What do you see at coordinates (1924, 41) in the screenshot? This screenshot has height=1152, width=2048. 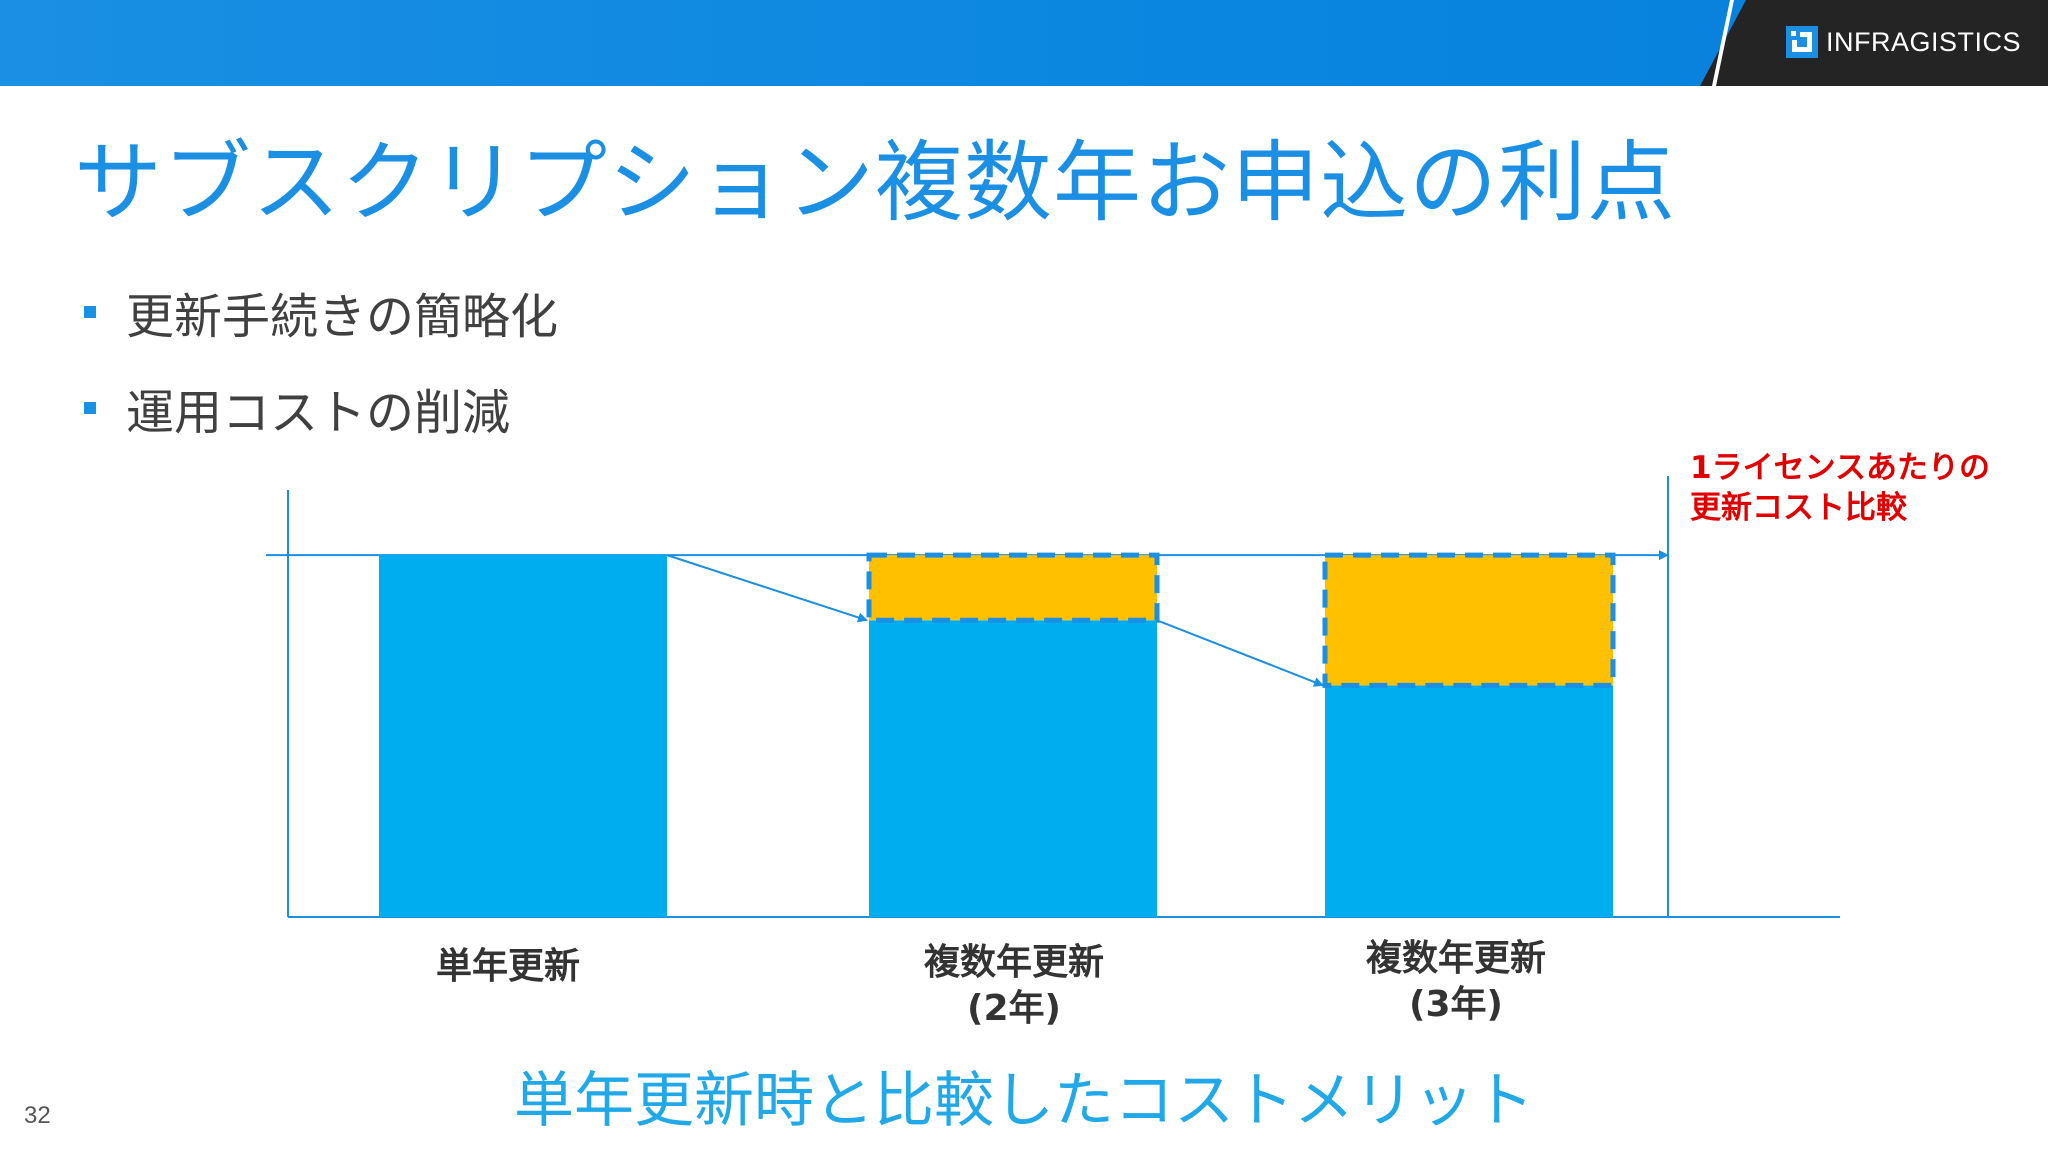 I see `brand-name: INFRAGISTICS` at bounding box center [1924, 41].